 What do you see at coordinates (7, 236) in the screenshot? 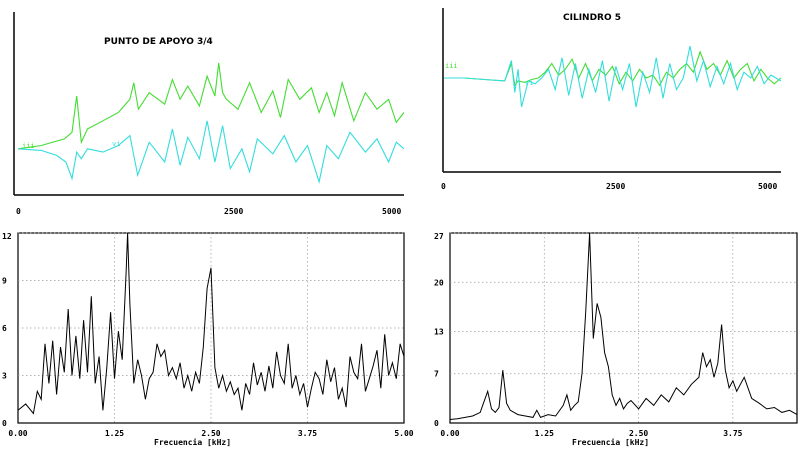
I see `y-tick-label: 12` at bounding box center [7, 236].